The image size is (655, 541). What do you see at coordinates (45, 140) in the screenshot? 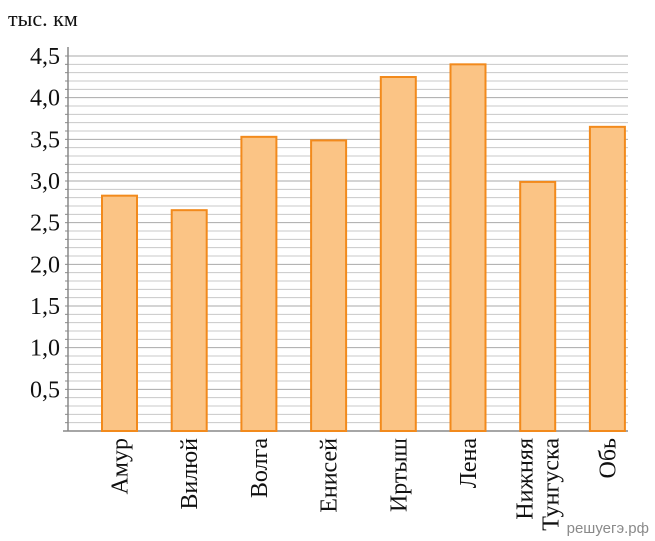
I see `y-tick-label: 3,5` at bounding box center [45, 140].